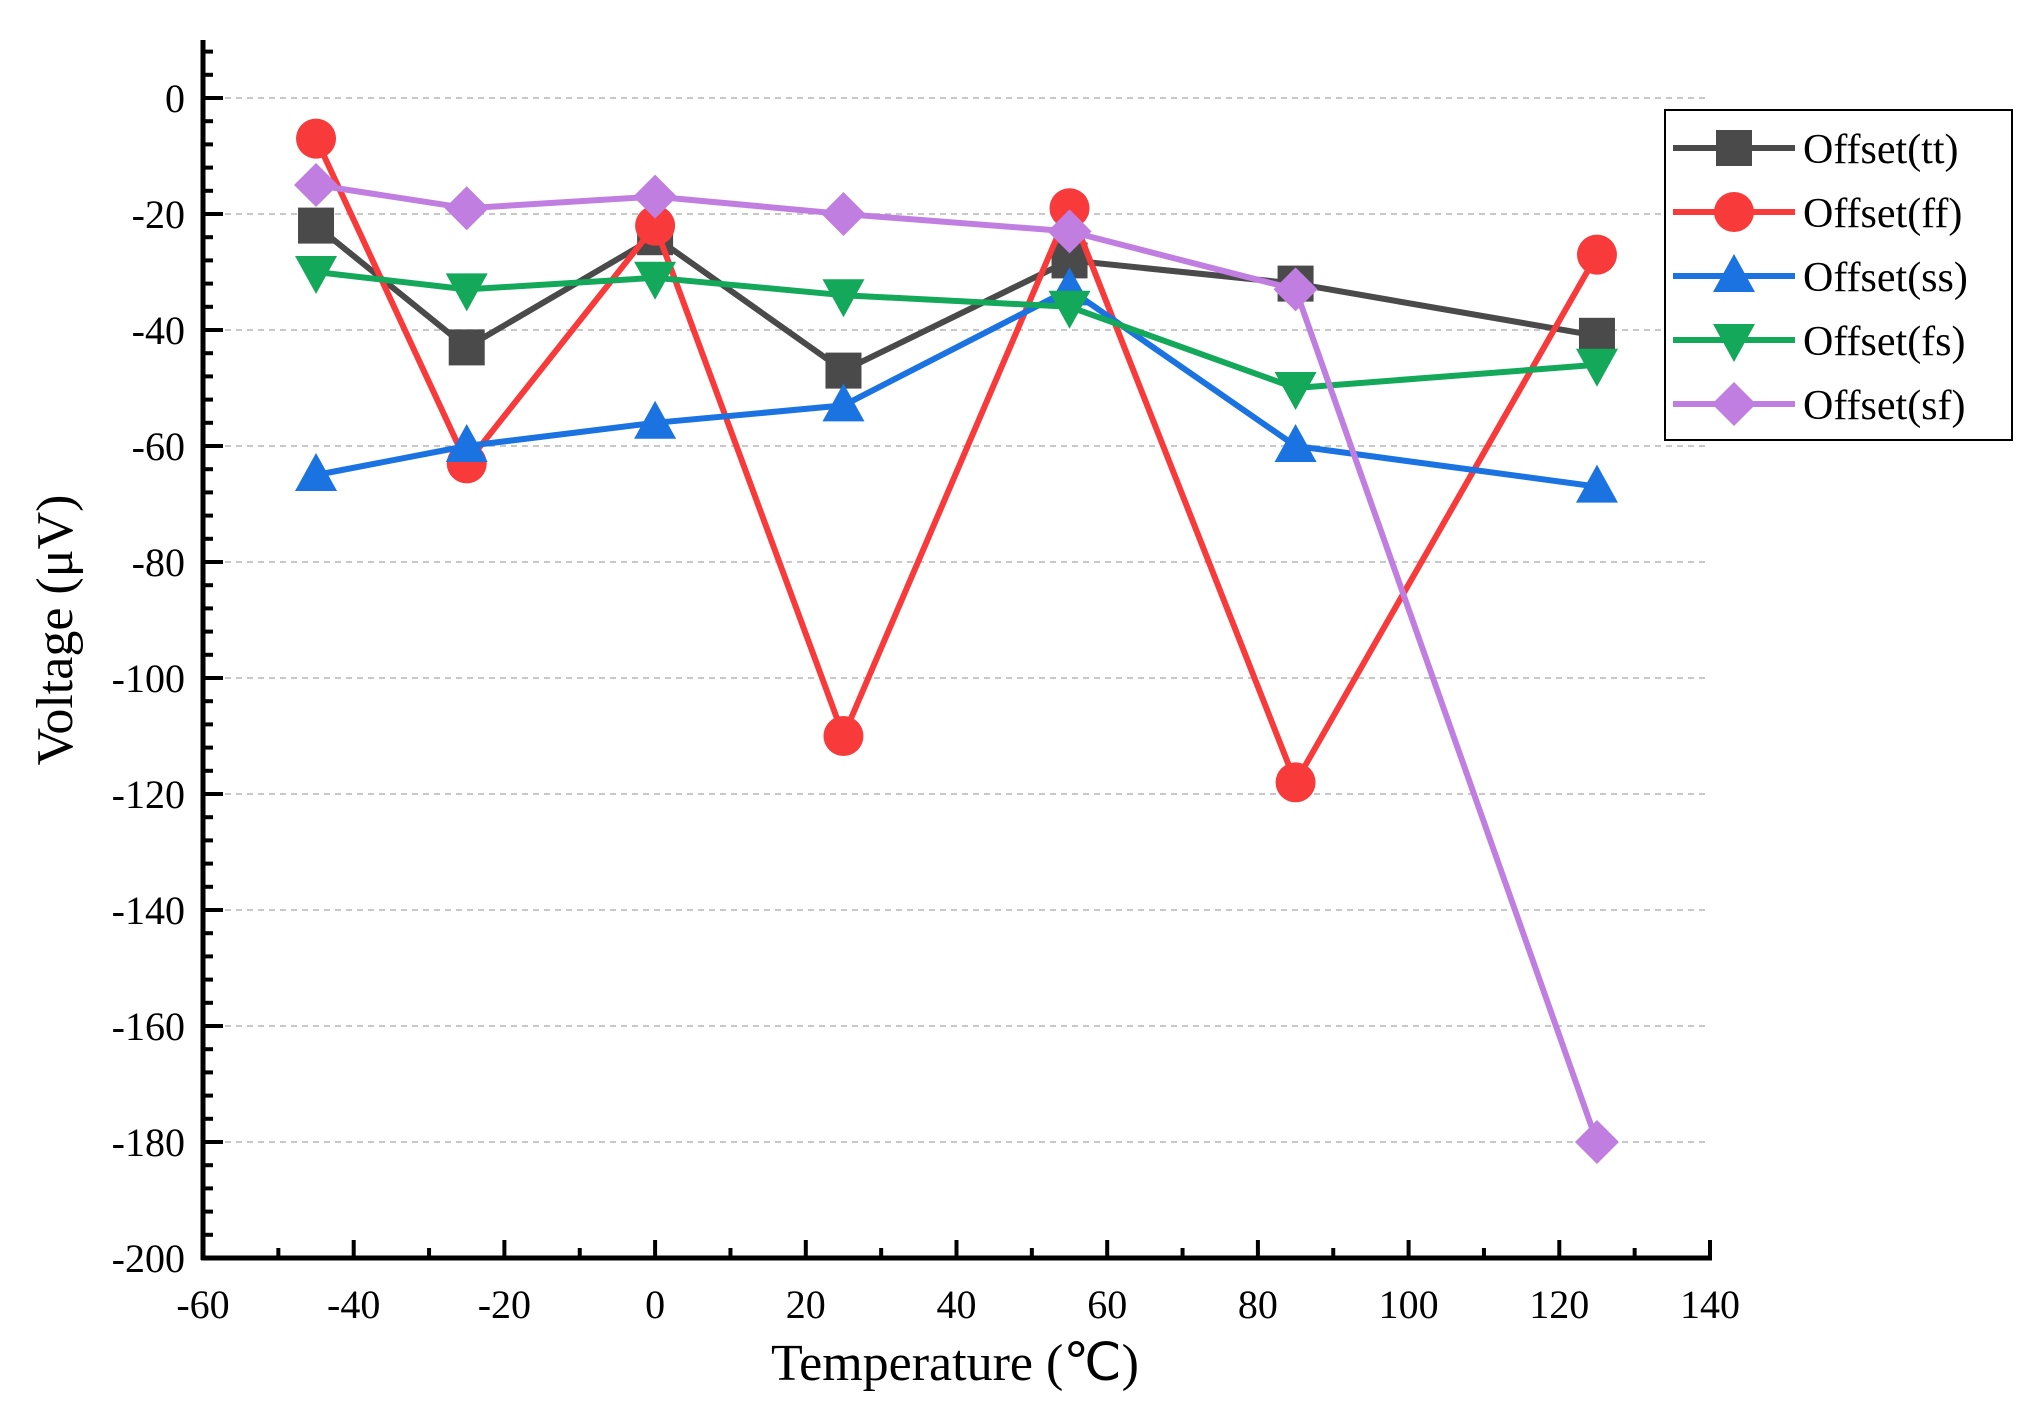  What do you see at coordinates (1734, 148) in the screenshot?
I see `legend-marker-offset-tt` at bounding box center [1734, 148].